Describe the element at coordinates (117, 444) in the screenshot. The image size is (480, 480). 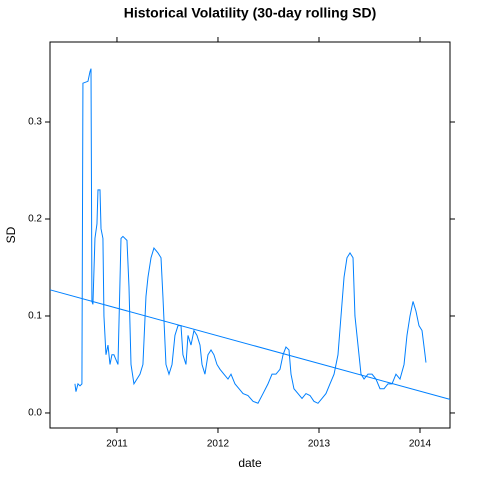
I see `x-tick-label: 2011` at that location.